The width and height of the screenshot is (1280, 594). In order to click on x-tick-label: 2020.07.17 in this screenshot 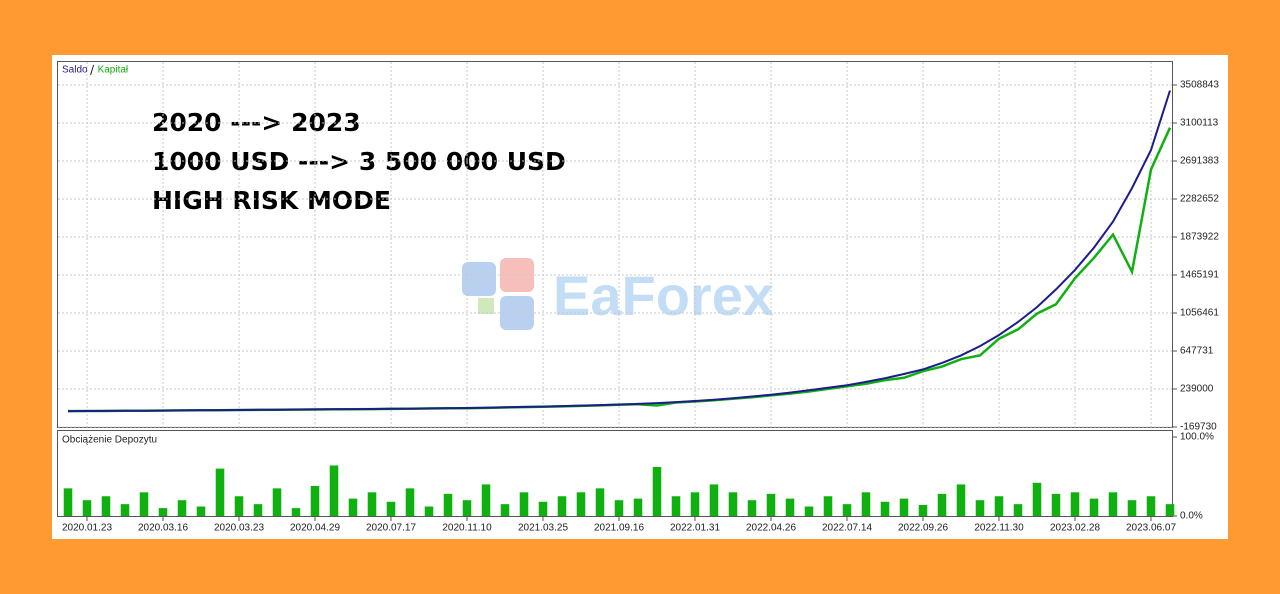, I will do `click(391, 528)`.